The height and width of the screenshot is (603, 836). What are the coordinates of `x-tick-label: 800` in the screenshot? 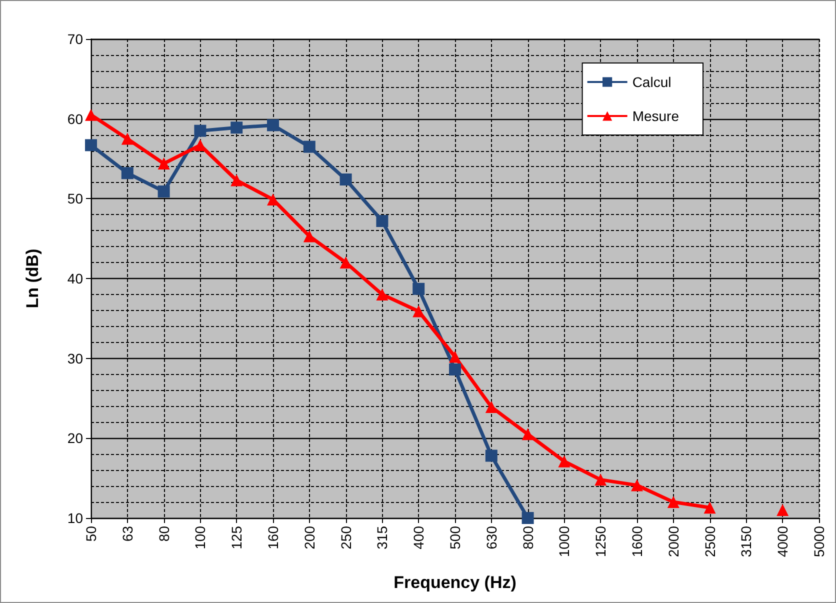 It's located at (528, 538).